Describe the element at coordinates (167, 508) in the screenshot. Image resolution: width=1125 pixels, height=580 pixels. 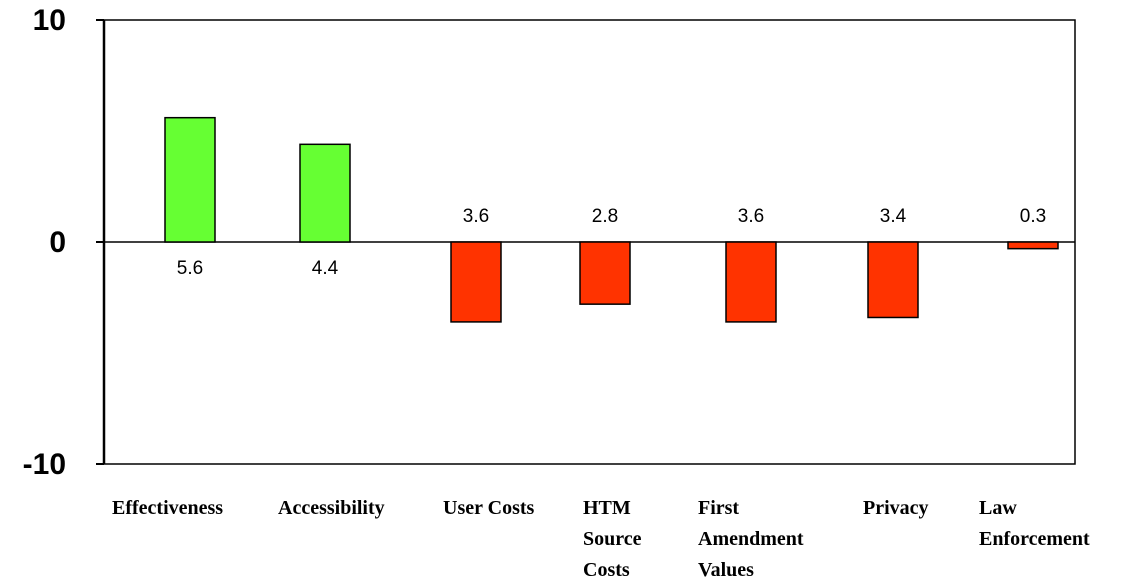
I see `category-label: Effectiveness` at that location.